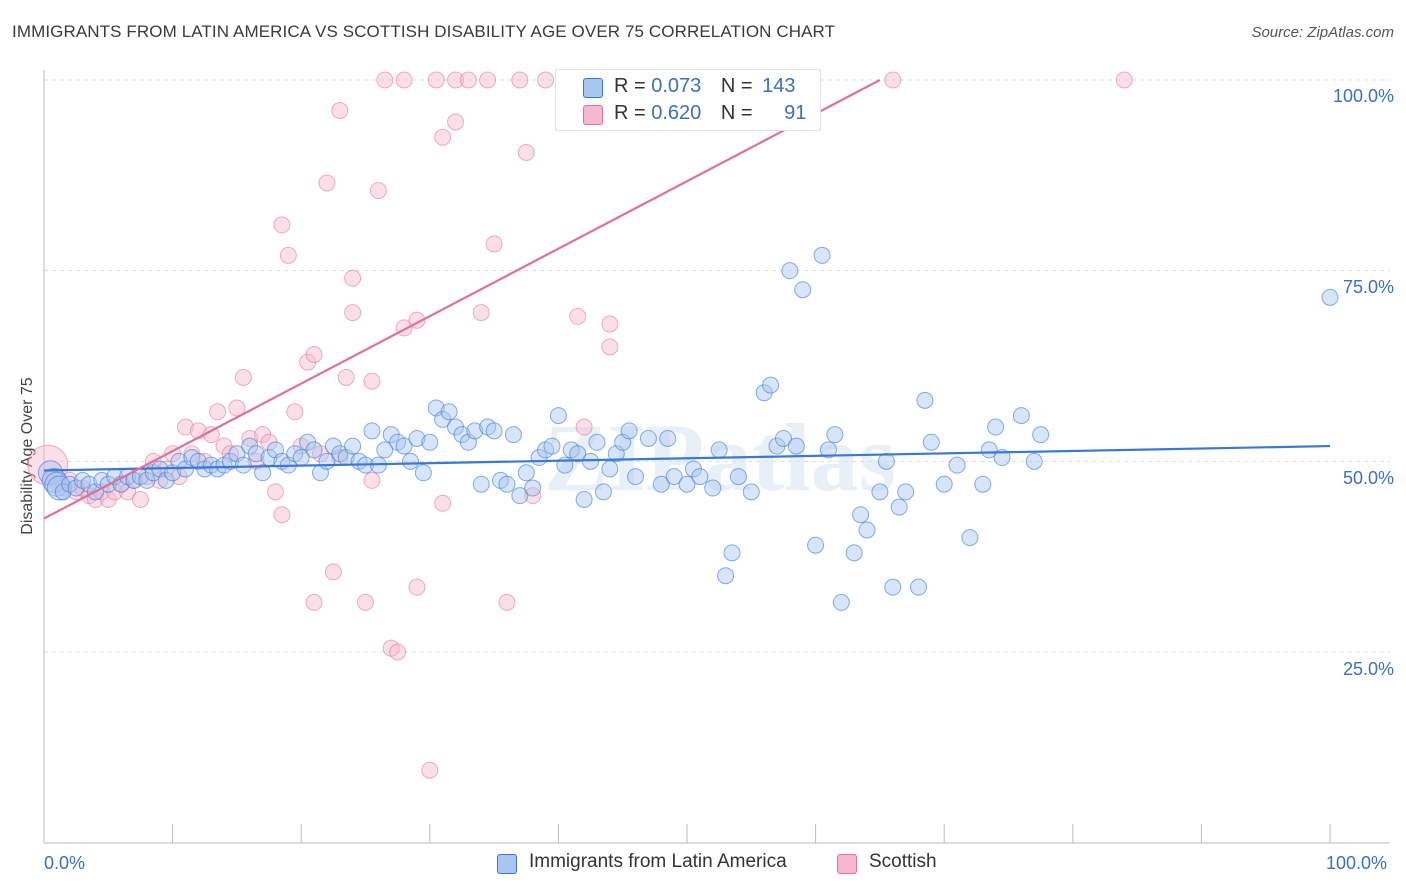 The height and width of the screenshot is (892, 1406). I want to click on x-tick-100: 100.0%, so click(1357, 863).